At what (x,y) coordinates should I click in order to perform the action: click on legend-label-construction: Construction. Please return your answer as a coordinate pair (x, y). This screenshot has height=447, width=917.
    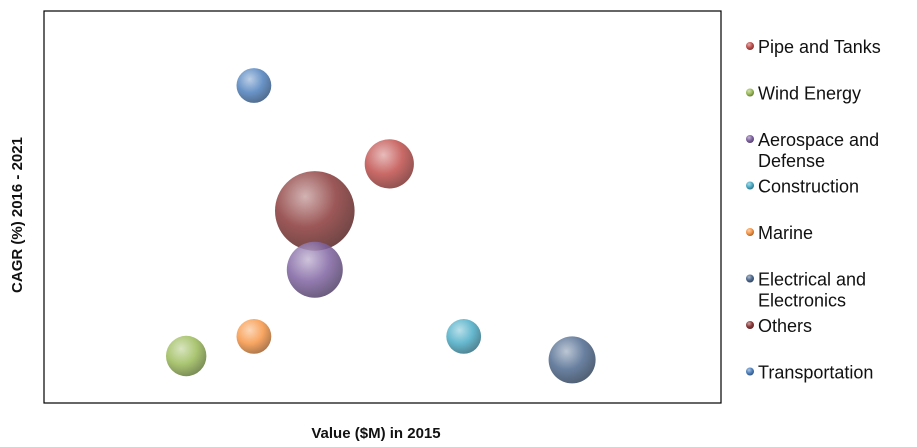
    Looking at the image, I should click on (808, 187).